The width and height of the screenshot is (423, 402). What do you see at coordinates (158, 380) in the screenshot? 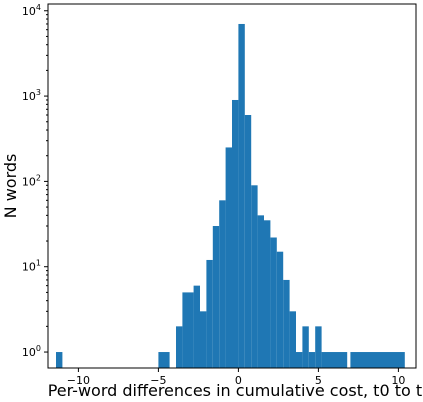
I see `x-tick-label: −5` at bounding box center [158, 380].